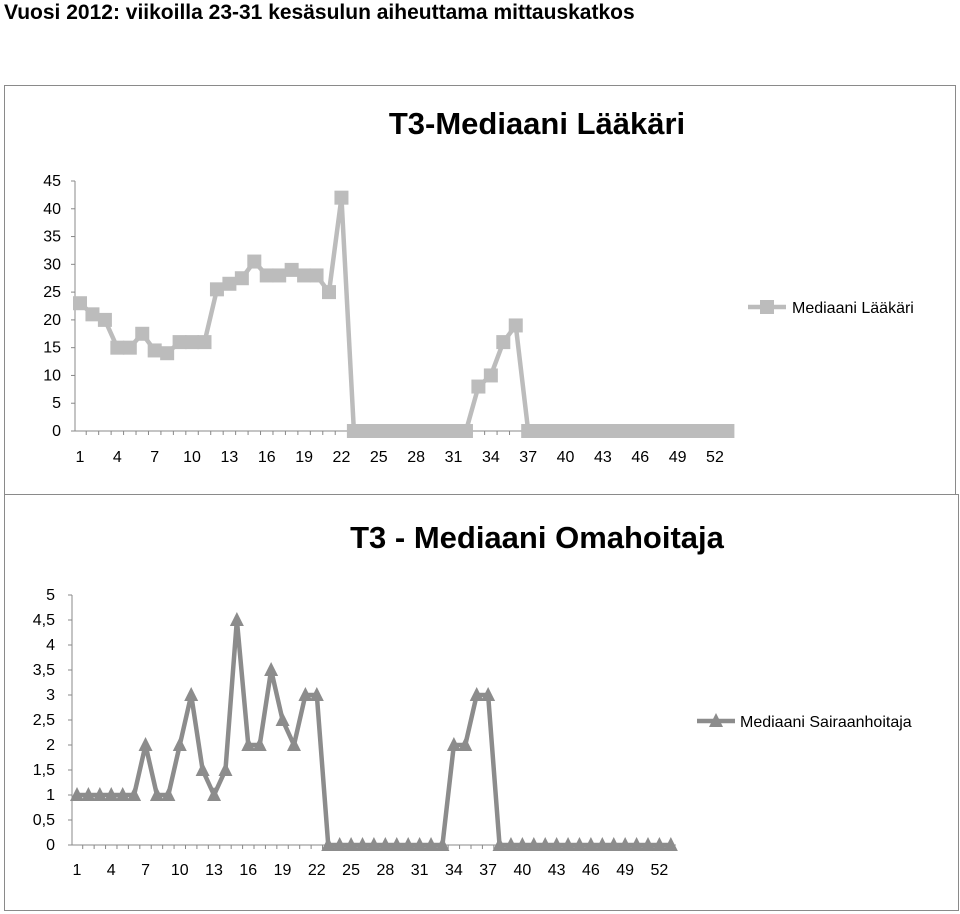  Describe the element at coordinates (625, 870) in the screenshot. I see `x-tick-label: 49` at that location.